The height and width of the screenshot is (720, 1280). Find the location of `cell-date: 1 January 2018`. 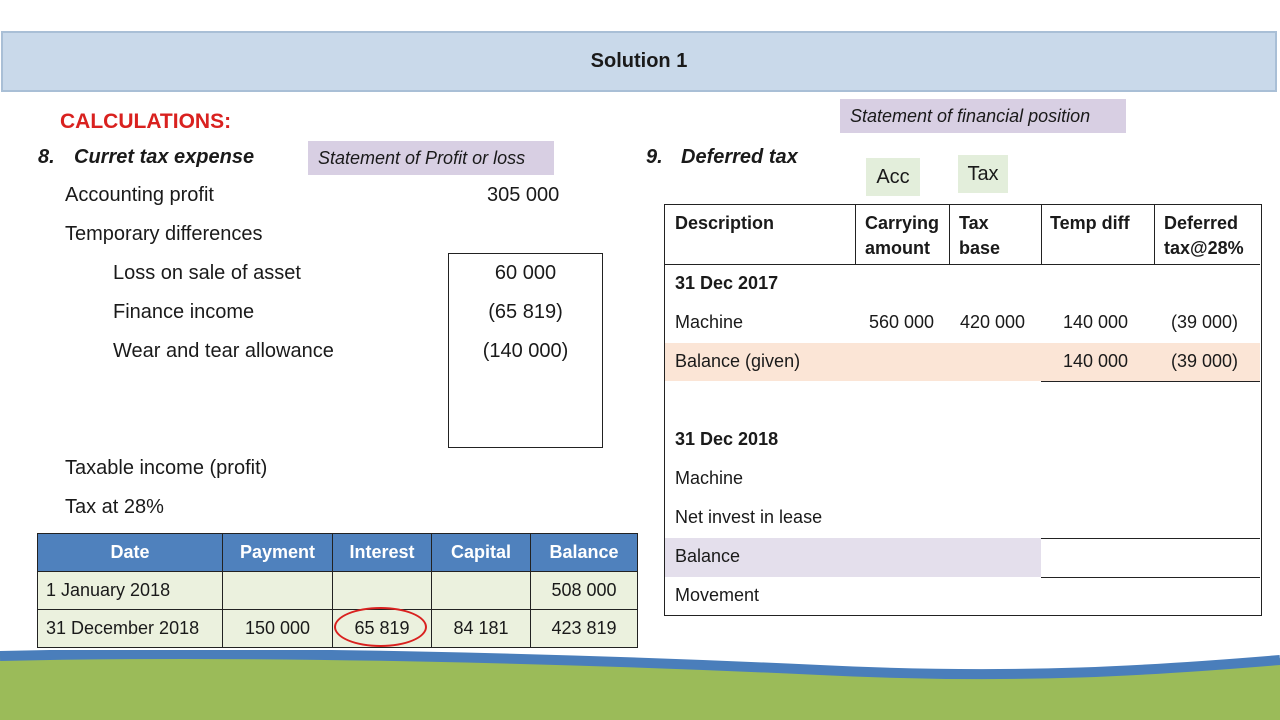

cell-date: 1 January 2018 is located at coordinates (130, 590).